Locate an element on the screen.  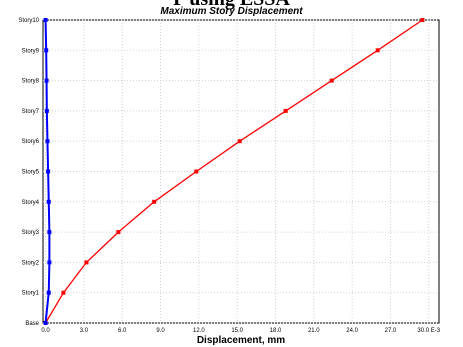
x-tick-label: 21.0 is located at coordinates (314, 331).